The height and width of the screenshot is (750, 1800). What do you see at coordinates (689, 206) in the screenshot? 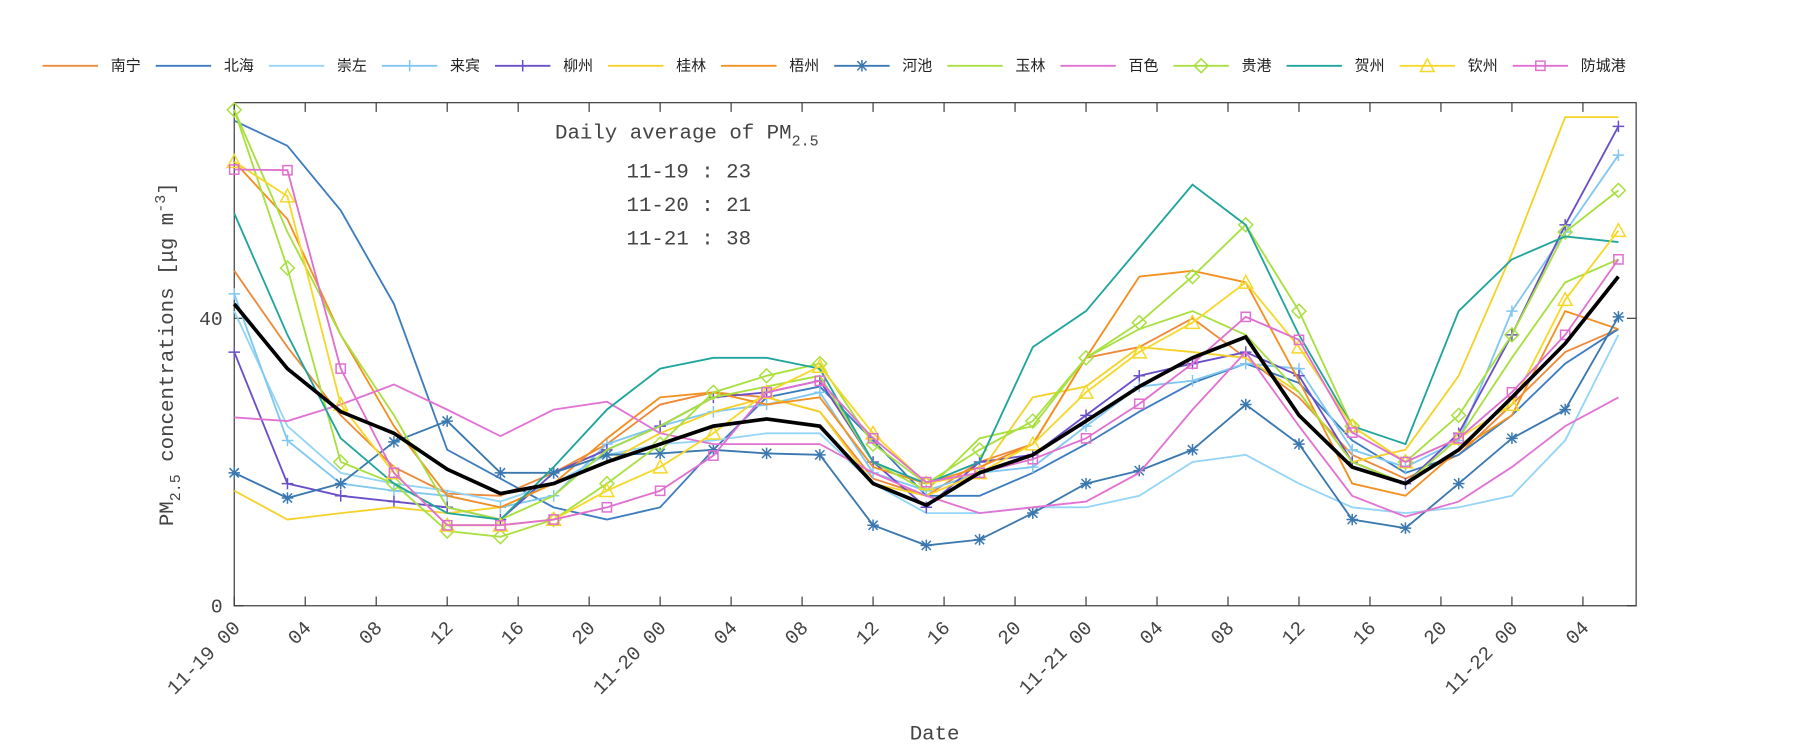
I see `annotation-line: 11-20 : 21` at bounding box center [689, 206].